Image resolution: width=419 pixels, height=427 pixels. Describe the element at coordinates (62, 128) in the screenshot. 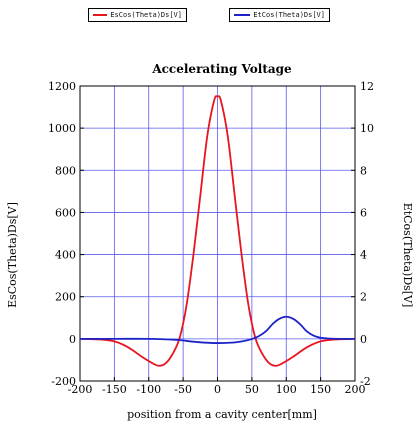

I see `y-tick-label-left: 1000` at that location.